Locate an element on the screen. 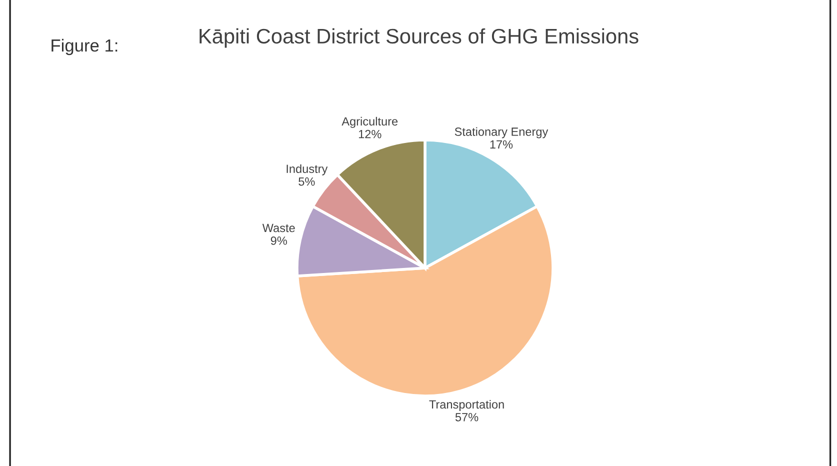 The width and height of the screenshot is (837, 466). slice-label: Stationary Energy is located at coordinates (501, 132).